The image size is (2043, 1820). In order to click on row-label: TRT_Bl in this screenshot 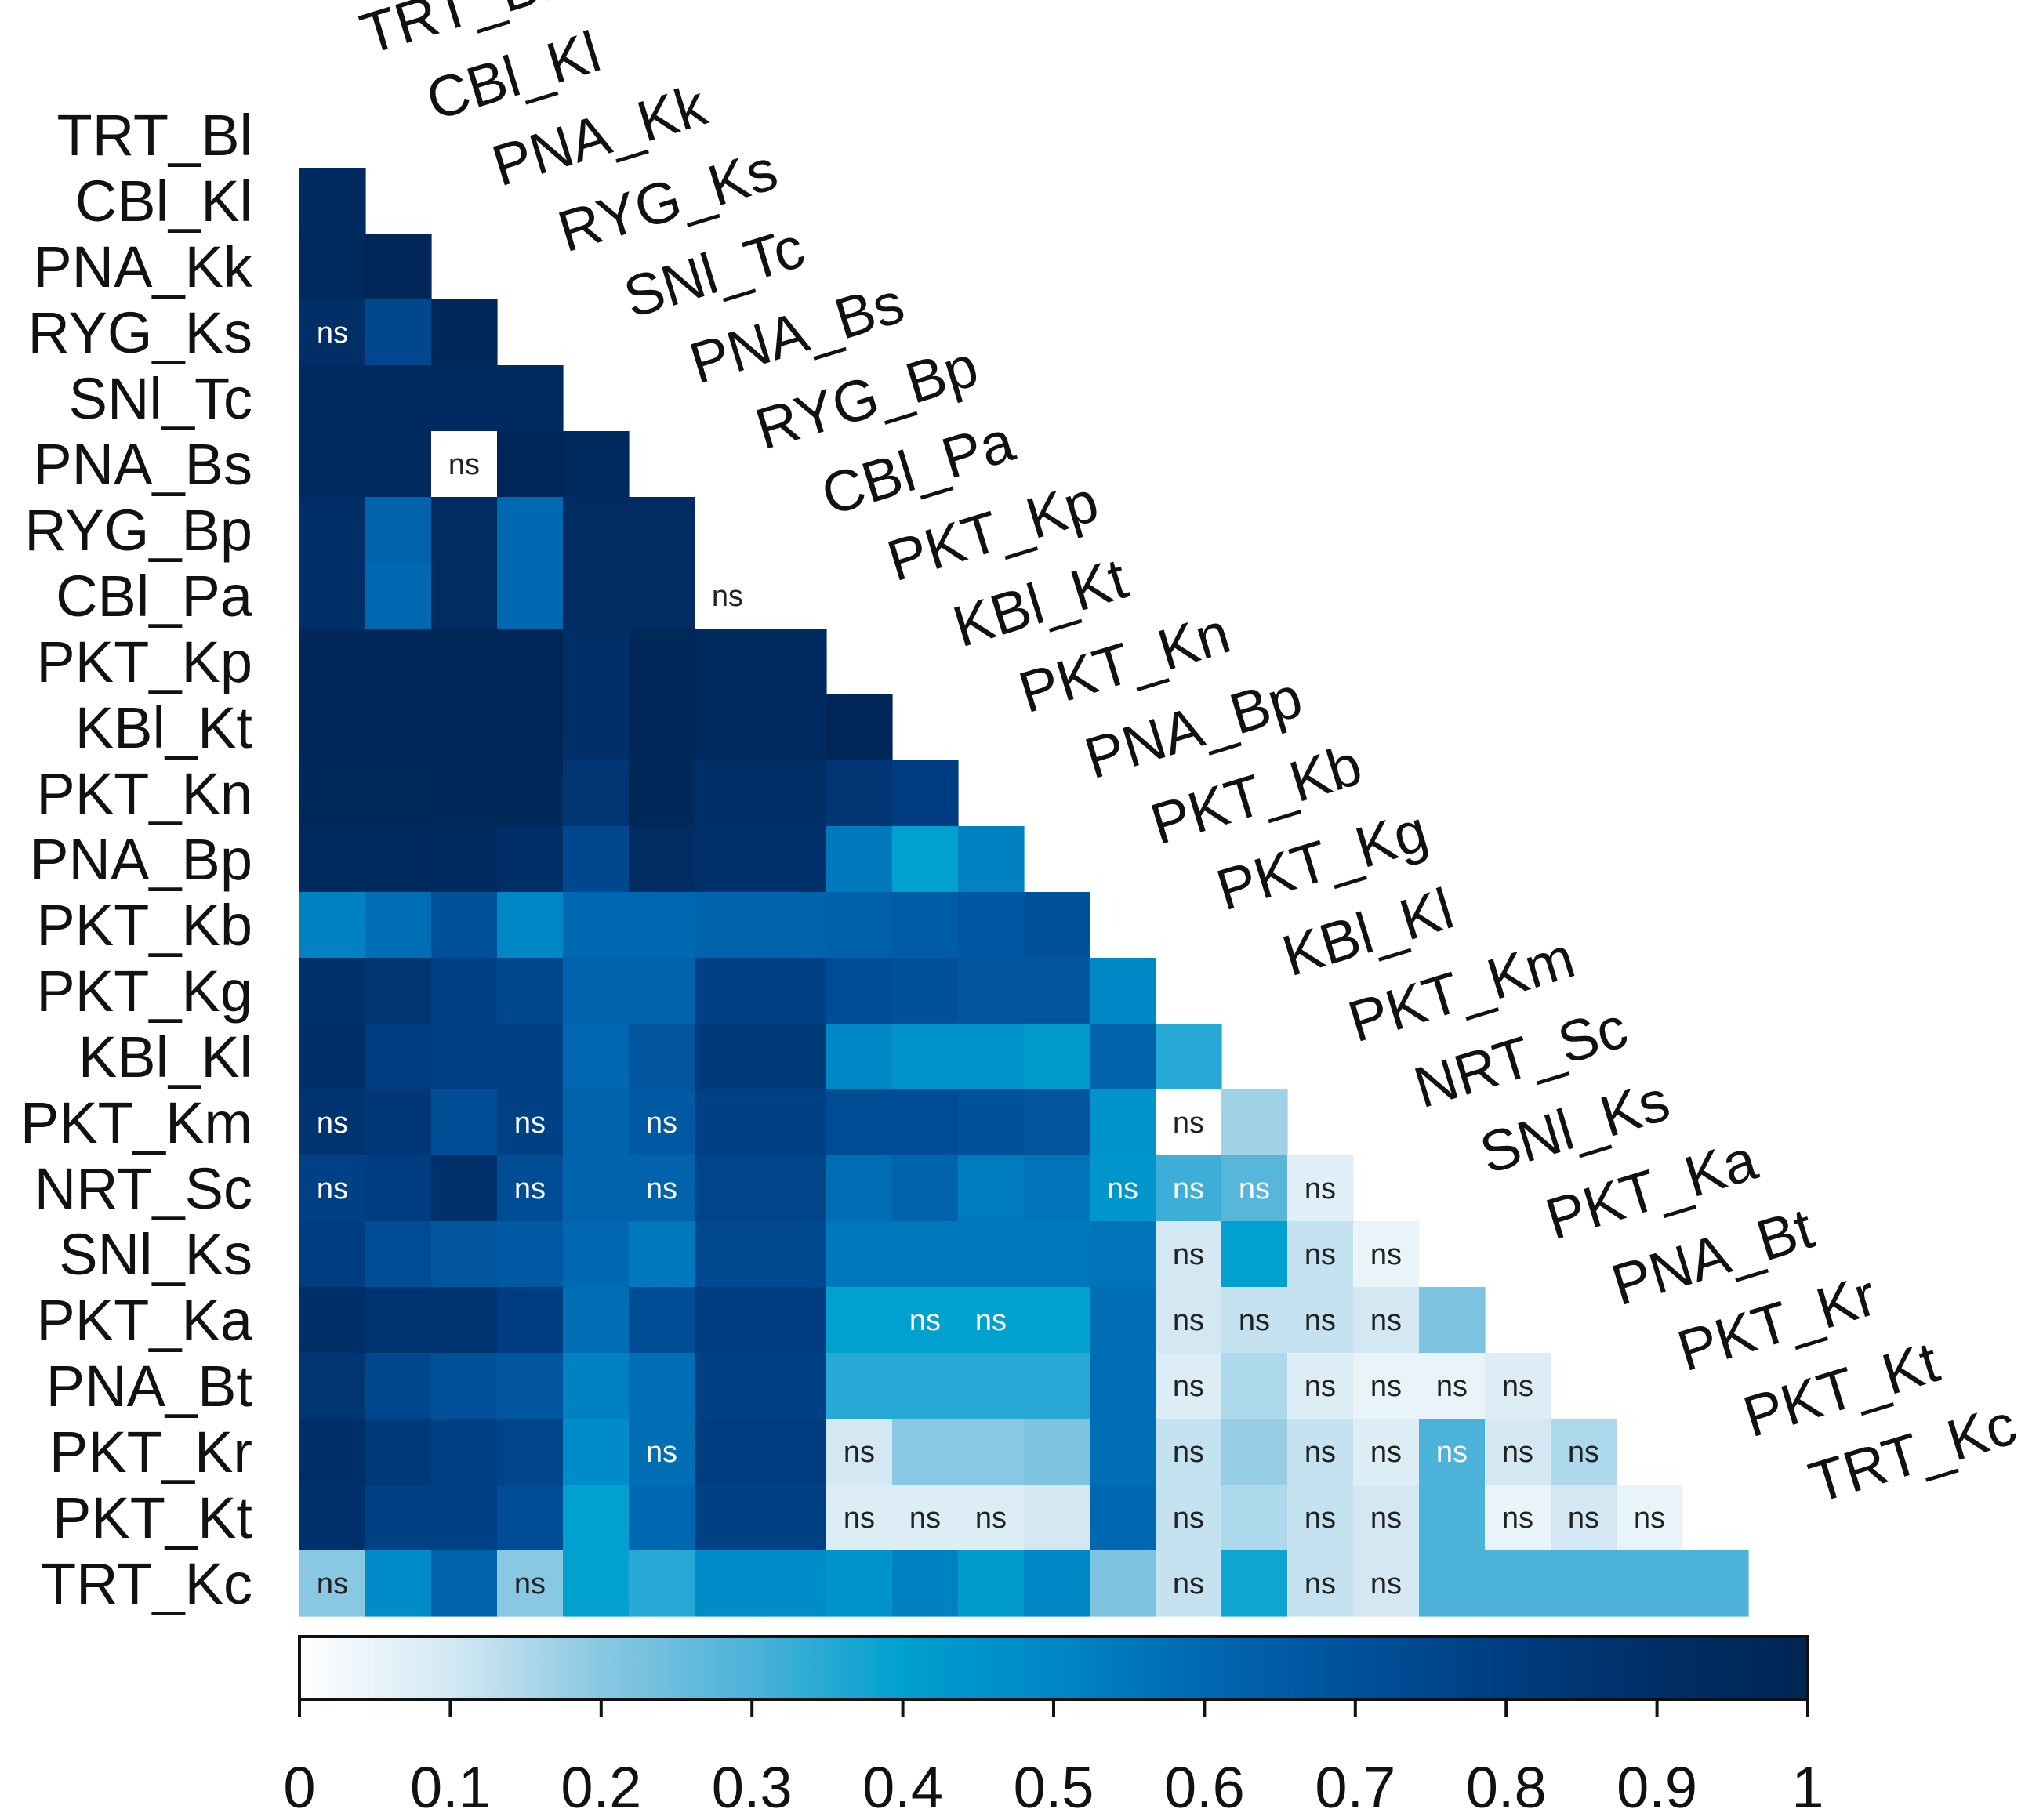, I will do `click(154, 135)`.